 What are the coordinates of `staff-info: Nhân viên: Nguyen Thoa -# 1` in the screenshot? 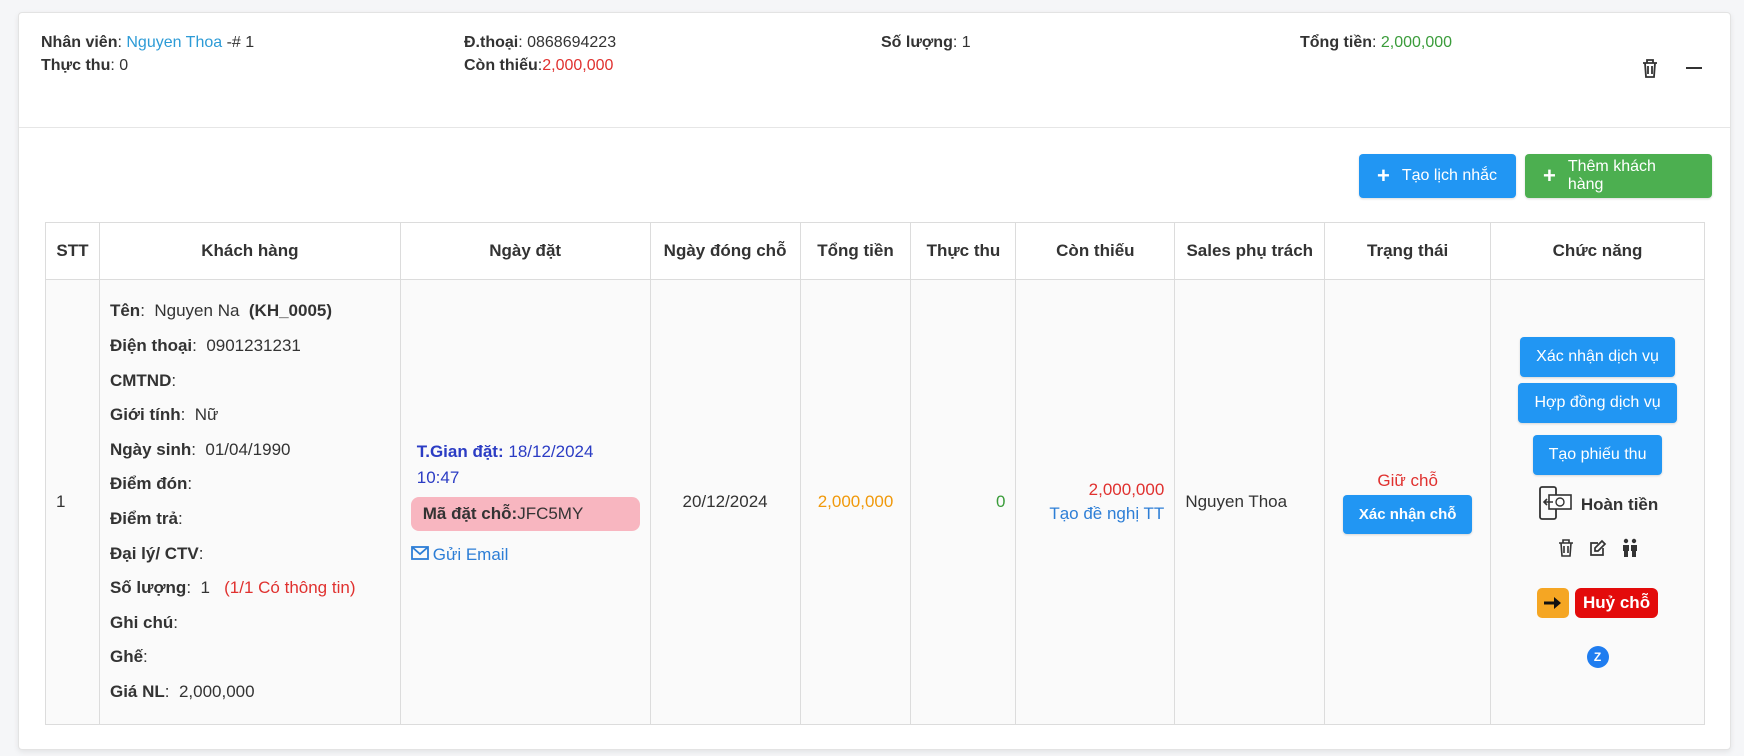 It's located at (148, 42).